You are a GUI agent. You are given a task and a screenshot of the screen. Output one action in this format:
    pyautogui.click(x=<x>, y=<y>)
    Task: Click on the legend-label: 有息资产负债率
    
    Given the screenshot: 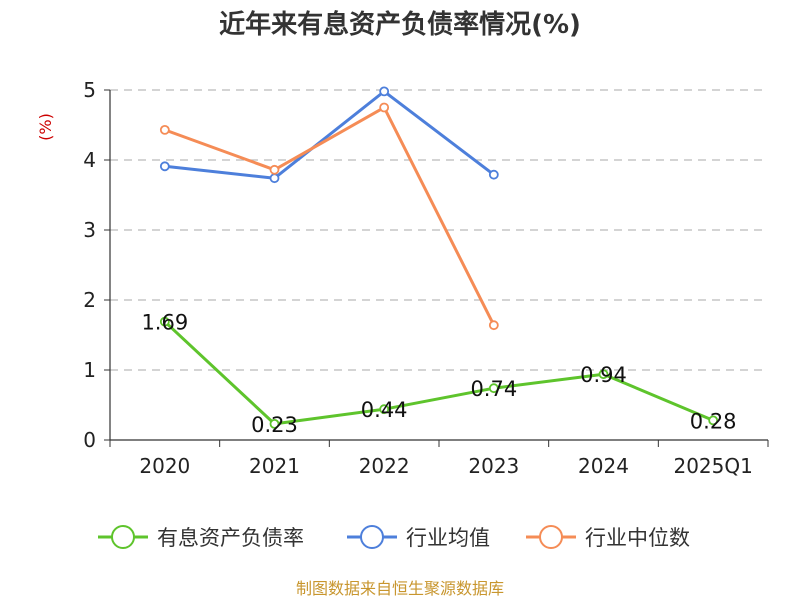 What is the action you would take?
    pyautogui.click(x=230, y=538)
    